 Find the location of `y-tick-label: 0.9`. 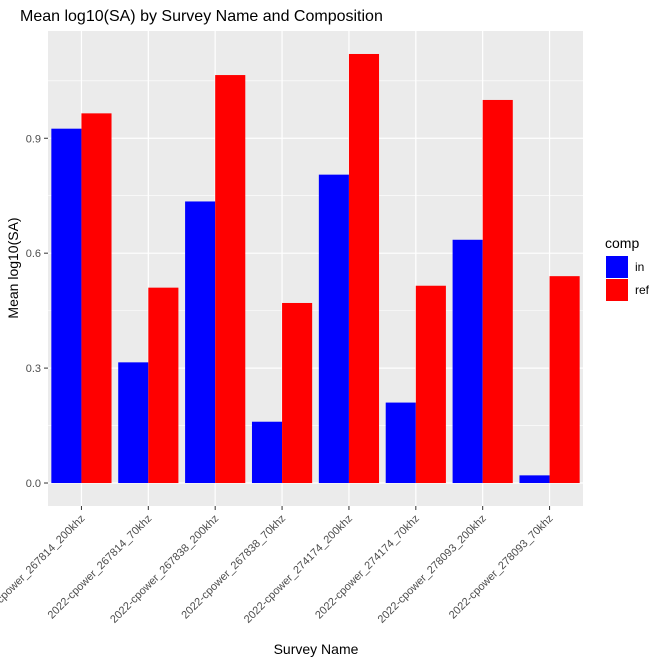

y-tick-label: 0.9 is located at coordinates (33, 139).